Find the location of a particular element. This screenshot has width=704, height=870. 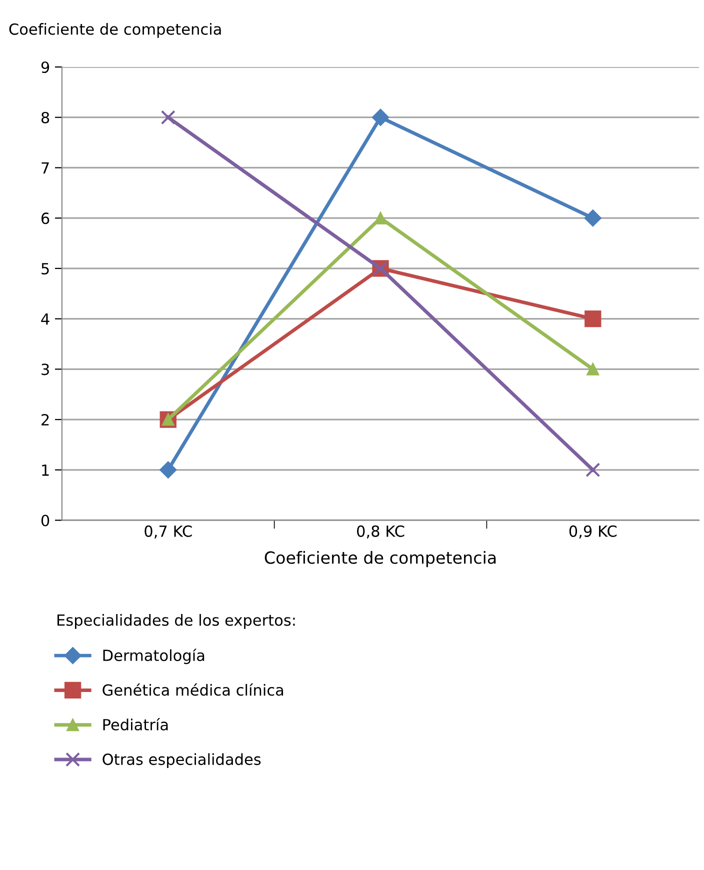

y-tick-label: 7 is located at coordinates (45, 168).